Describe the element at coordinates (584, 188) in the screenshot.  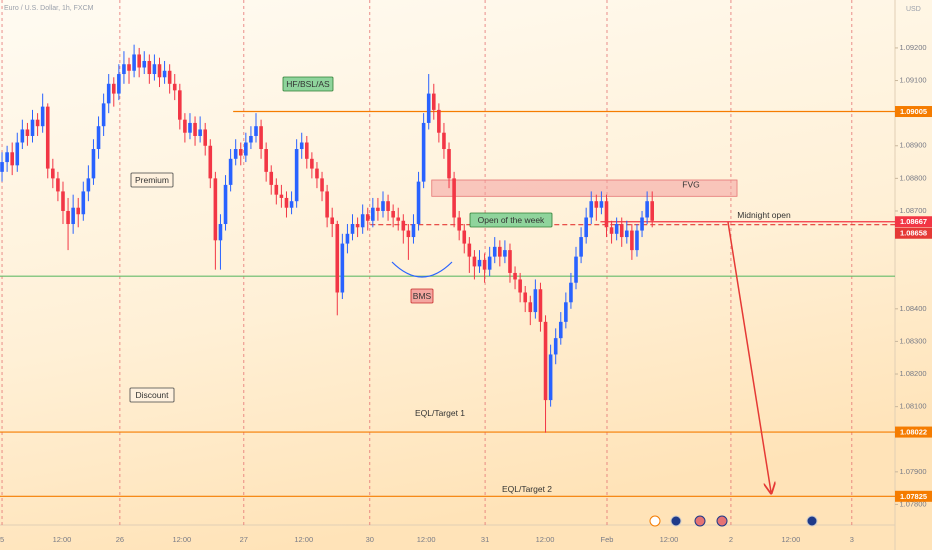
I see `zones` at that location.